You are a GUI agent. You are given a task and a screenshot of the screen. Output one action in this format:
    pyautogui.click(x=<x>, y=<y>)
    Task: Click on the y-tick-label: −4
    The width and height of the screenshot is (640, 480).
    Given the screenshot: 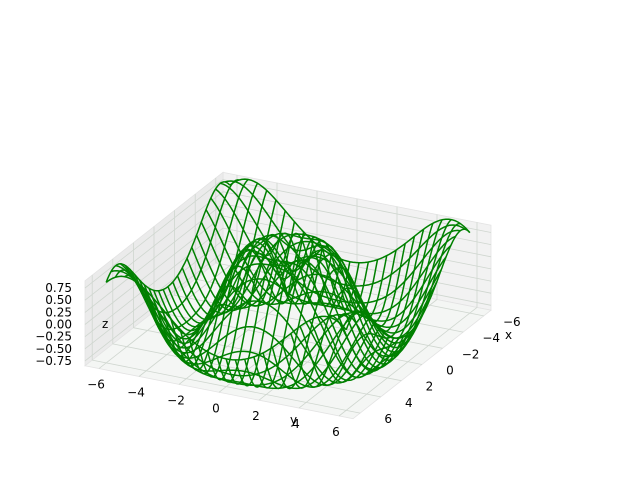 What is the action you would take?
    pyautogui.click(x=136, y=393)
    